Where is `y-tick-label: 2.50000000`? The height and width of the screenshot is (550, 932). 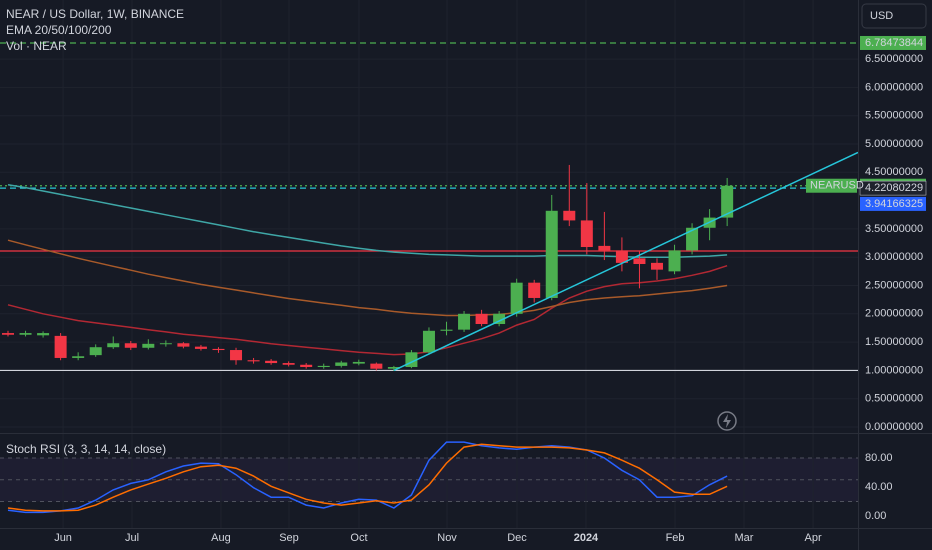
y-tick-label: 2.50000000 is located at coordinates (894, 285).